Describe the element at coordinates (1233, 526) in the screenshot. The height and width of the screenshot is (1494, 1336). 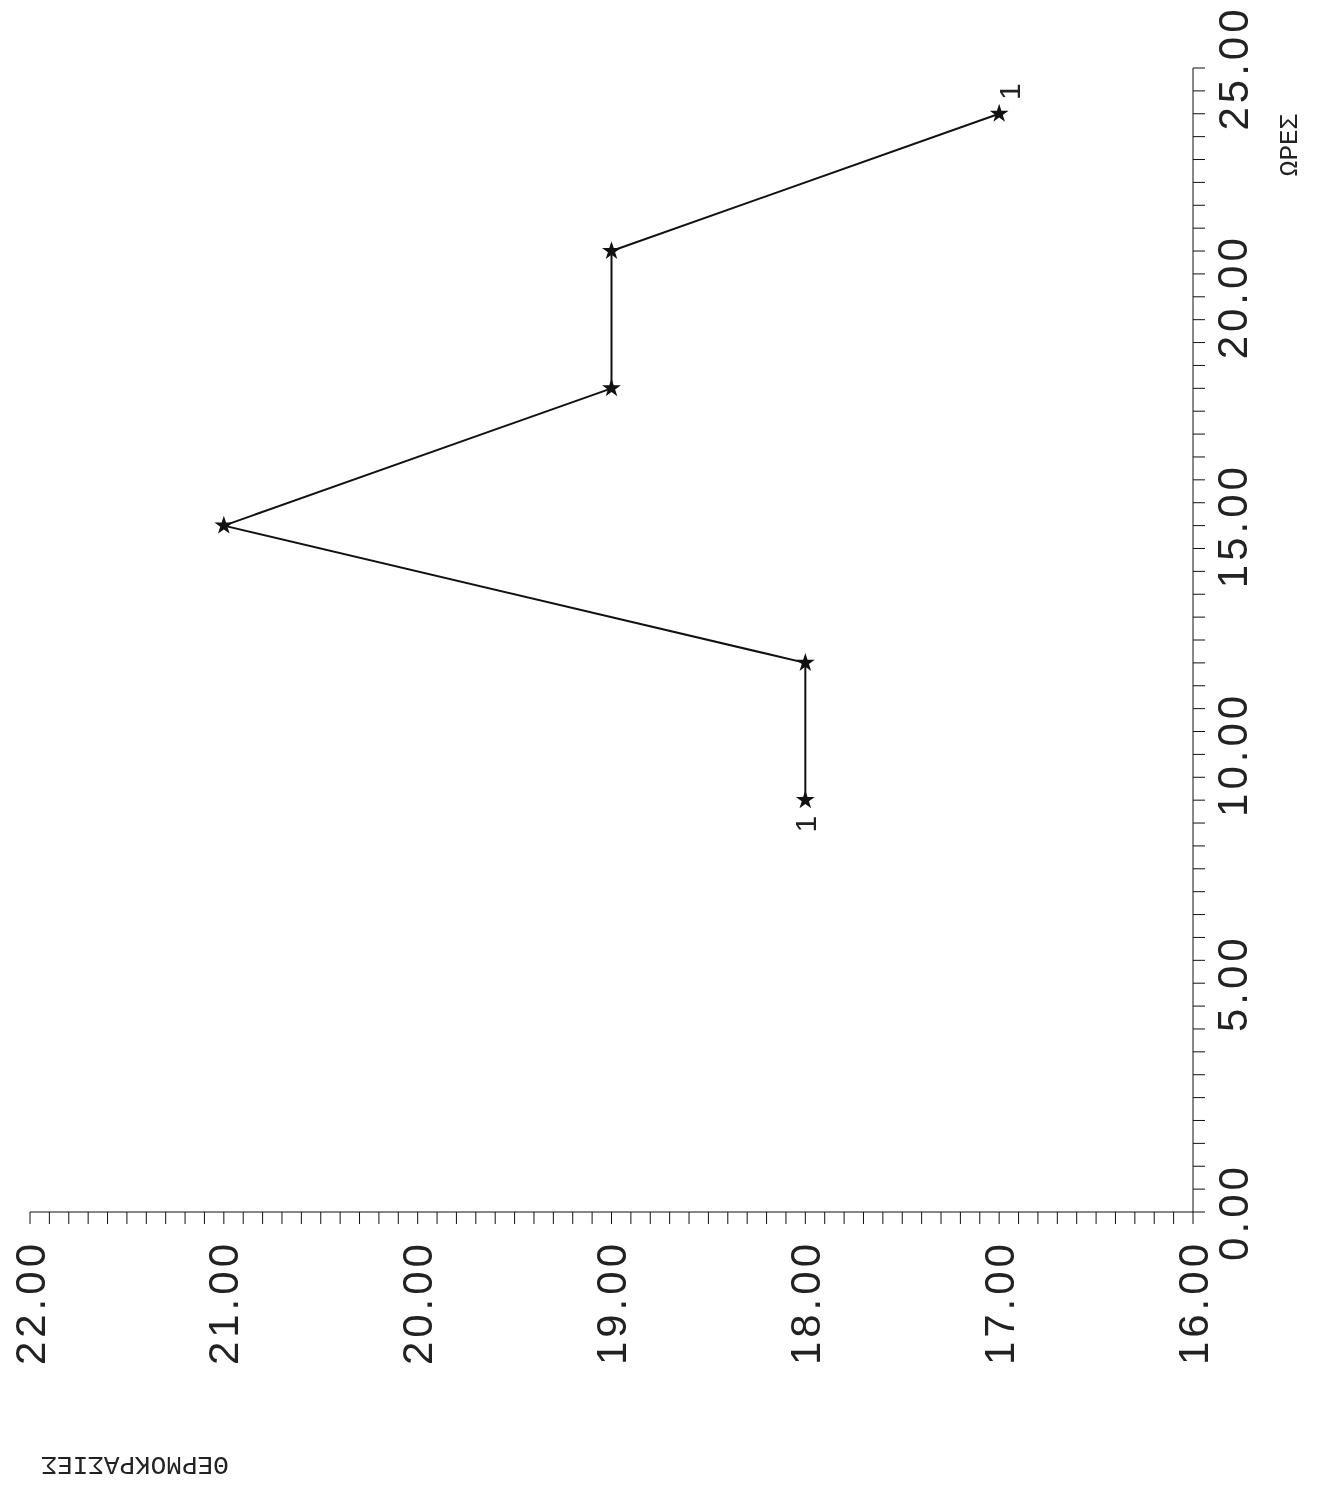
I see `y-tick-label: 15.00` at that location.